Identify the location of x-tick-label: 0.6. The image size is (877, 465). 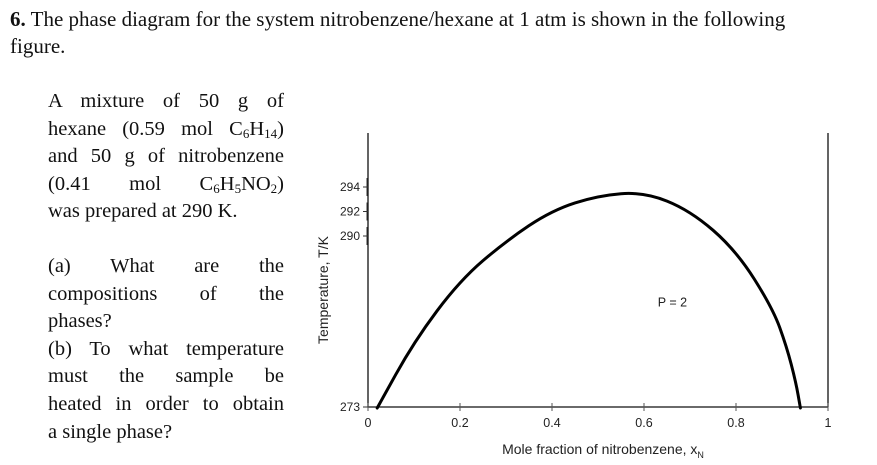
(643, 423).